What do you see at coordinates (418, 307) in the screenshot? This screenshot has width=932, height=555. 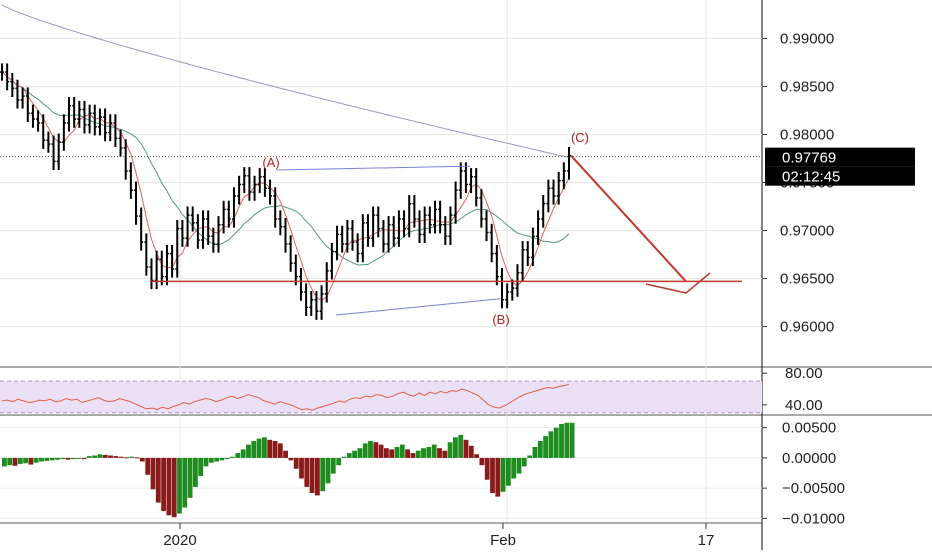 I see `channel-line-bottom` at bounding box center [418, 307].